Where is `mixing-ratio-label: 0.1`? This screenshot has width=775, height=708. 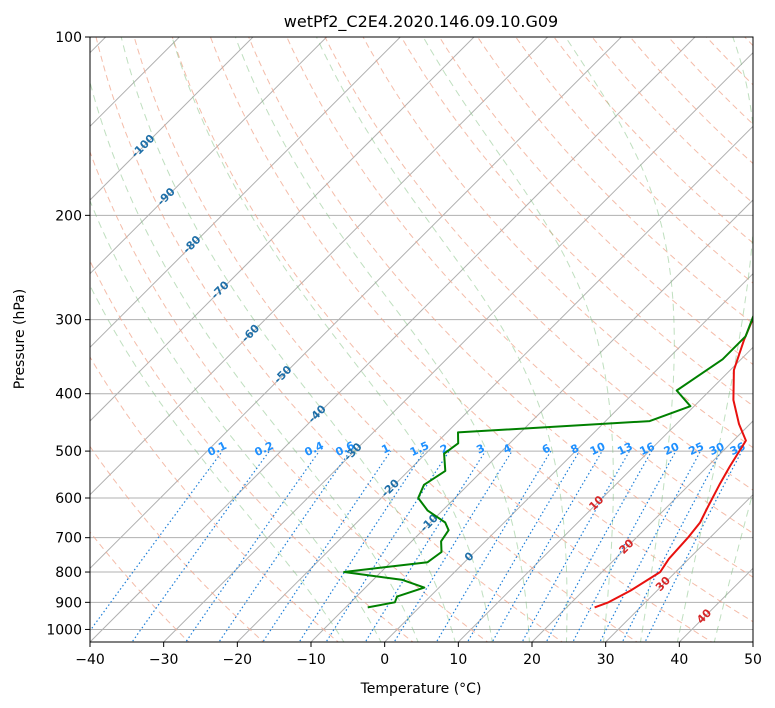 mixing-ratio-label: 0.1 is located at coordinates (217, 449).